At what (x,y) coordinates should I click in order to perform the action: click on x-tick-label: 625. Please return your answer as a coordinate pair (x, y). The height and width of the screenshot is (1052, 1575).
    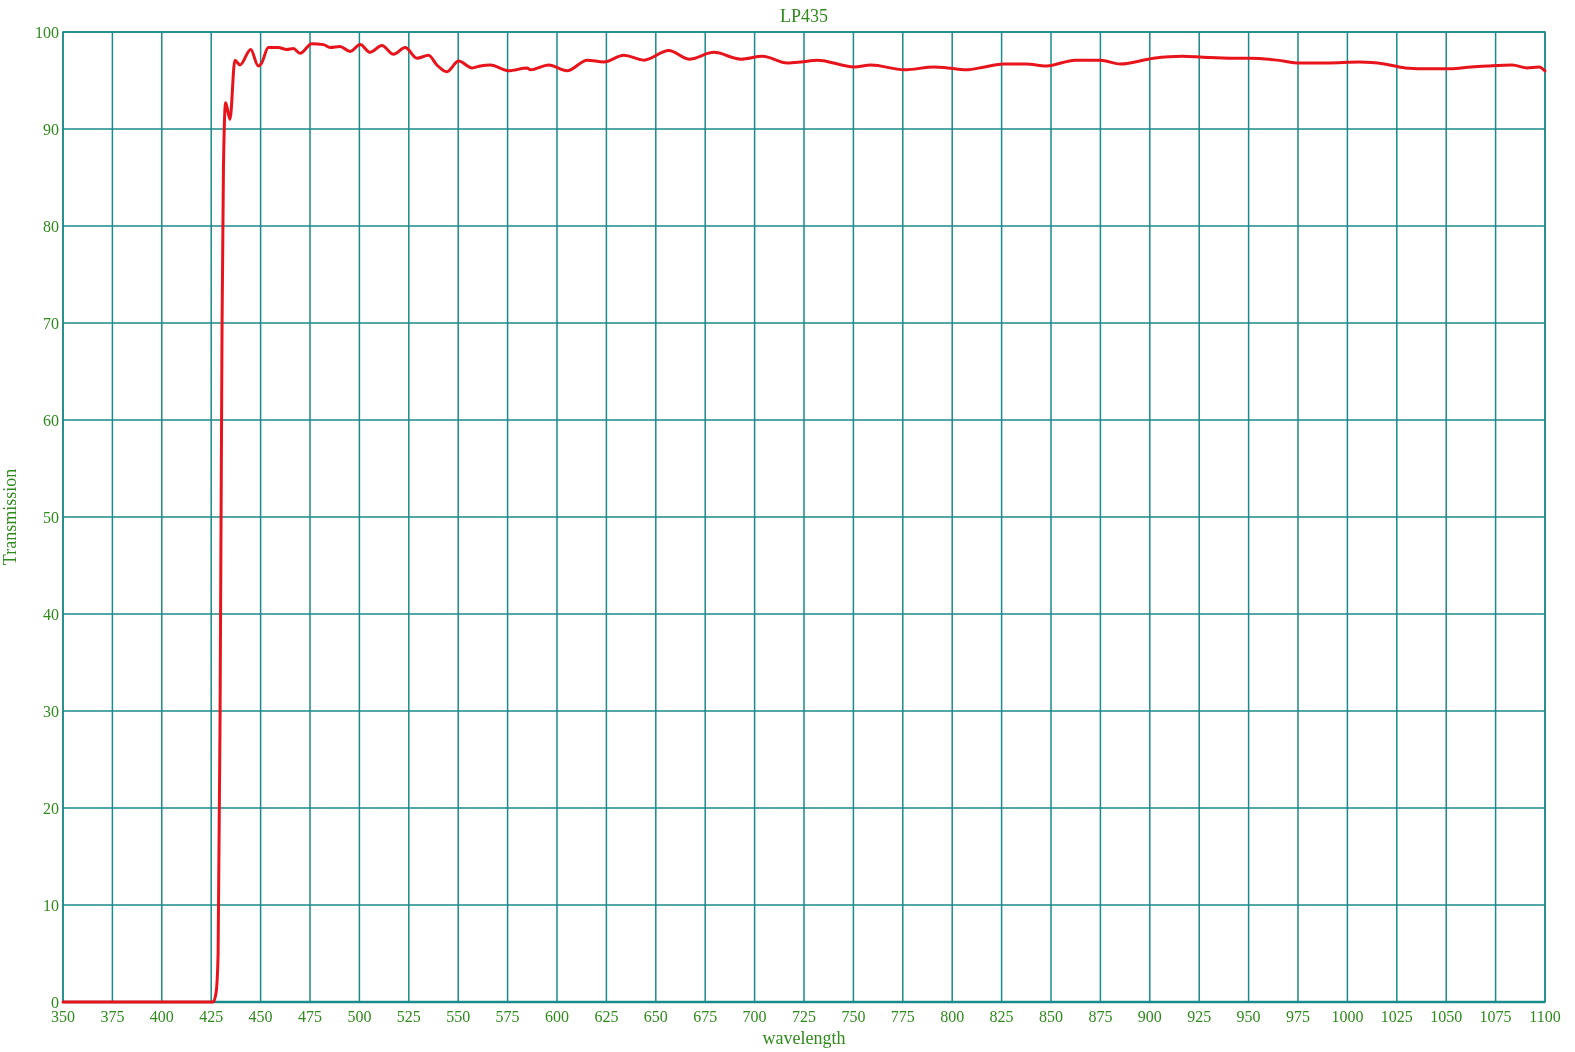
    Looking at the image, I should click on (606, 1016).